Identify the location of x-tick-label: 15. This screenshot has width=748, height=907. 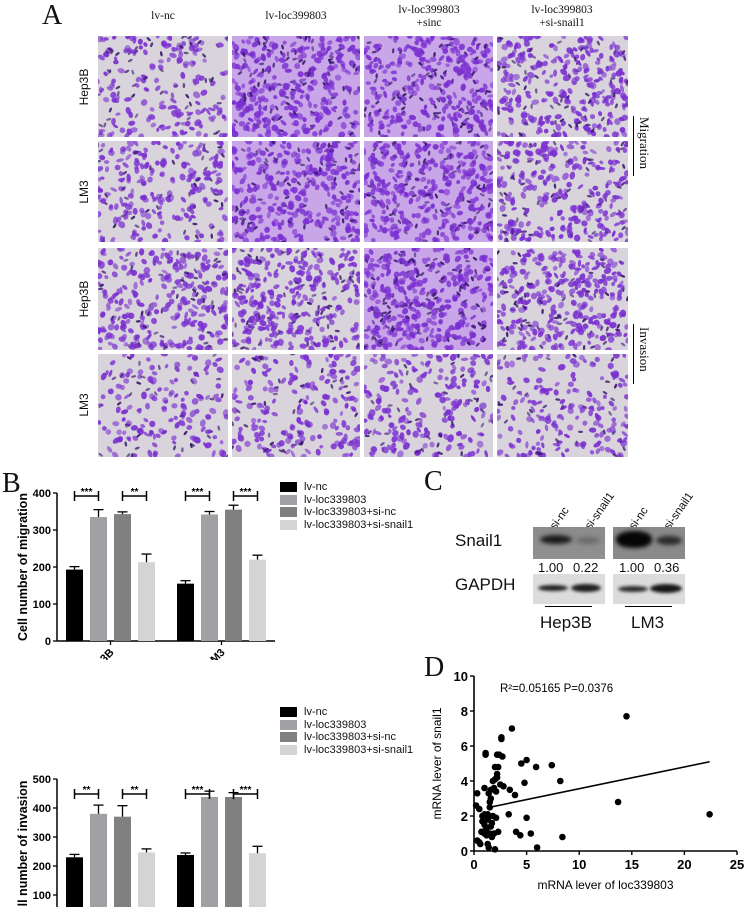
(632, 864).